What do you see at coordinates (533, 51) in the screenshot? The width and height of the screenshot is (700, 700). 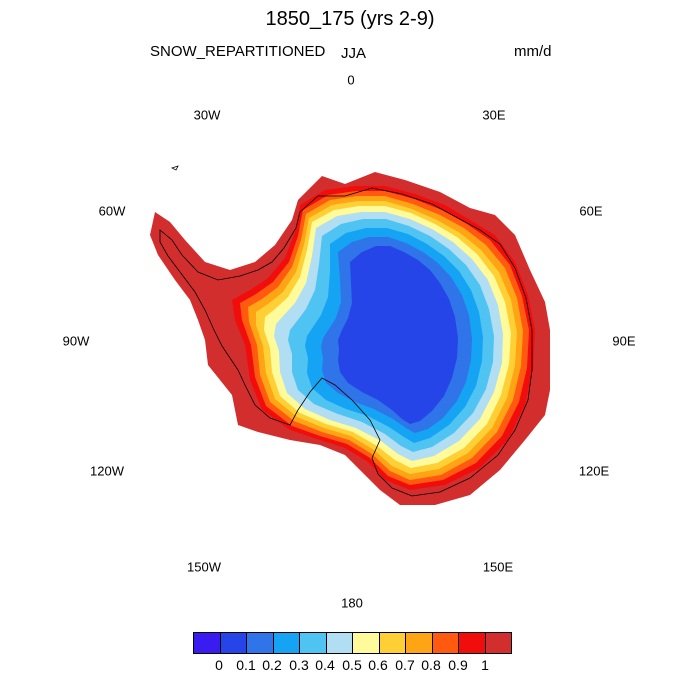 I see `units-label: mm/d` at bounding box center [533, 51].